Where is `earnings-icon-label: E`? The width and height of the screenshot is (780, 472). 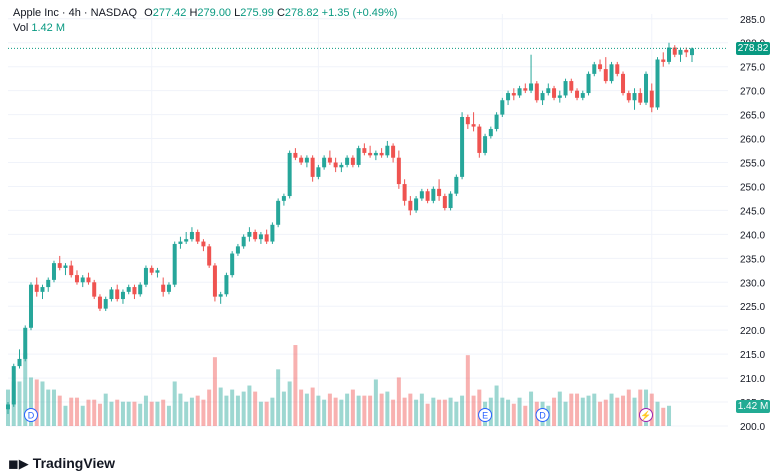
earnings-icon-label: E is located at coordinates (485, 416).